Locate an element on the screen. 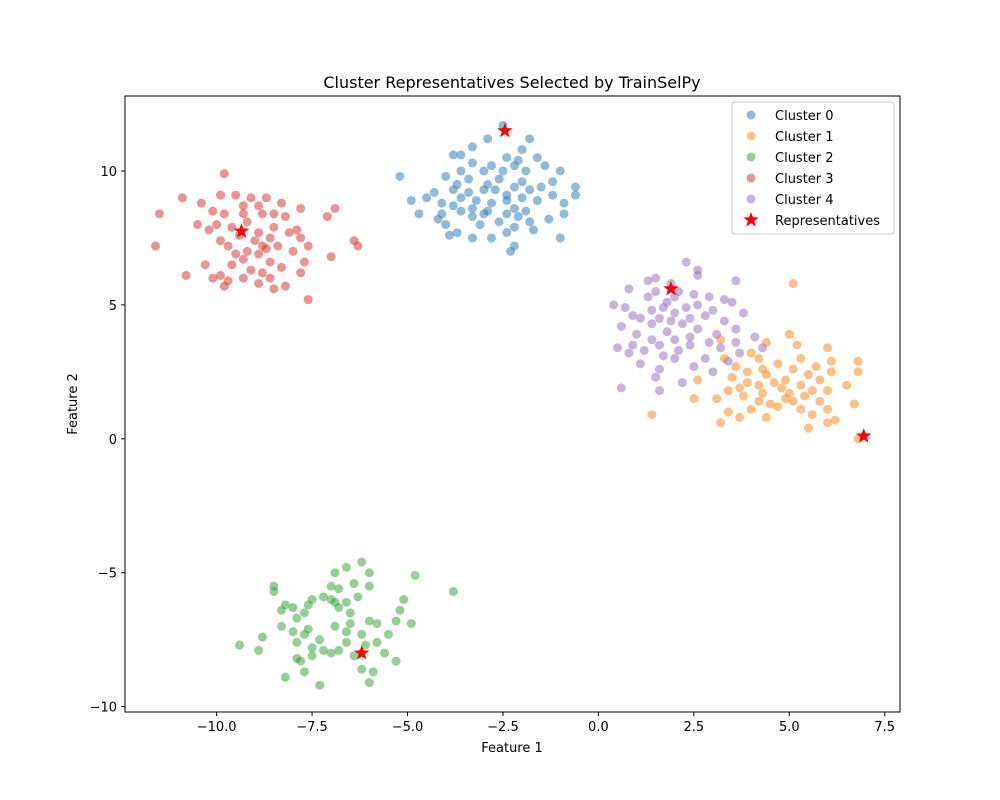 Image resolution: width=1000 pixels, height=800 pixels. y-tick-label: −10 is located at coordinates (103, 708).